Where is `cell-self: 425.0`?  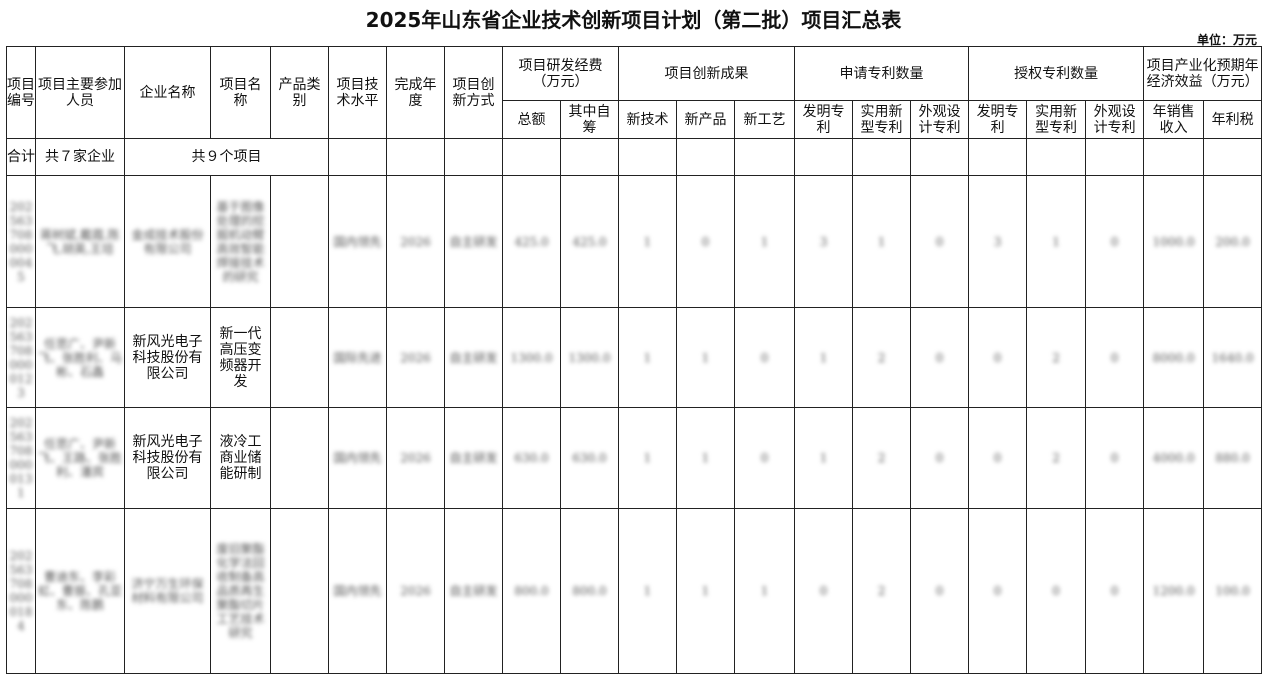 cell-self: 425.0 is located at coordinates (589, 241).